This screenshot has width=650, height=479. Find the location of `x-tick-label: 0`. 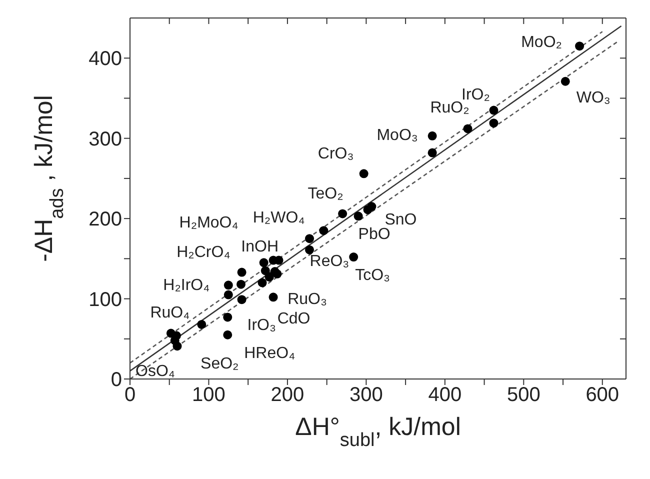

x-tick-label: 0 is located at coordinates (130, 395).